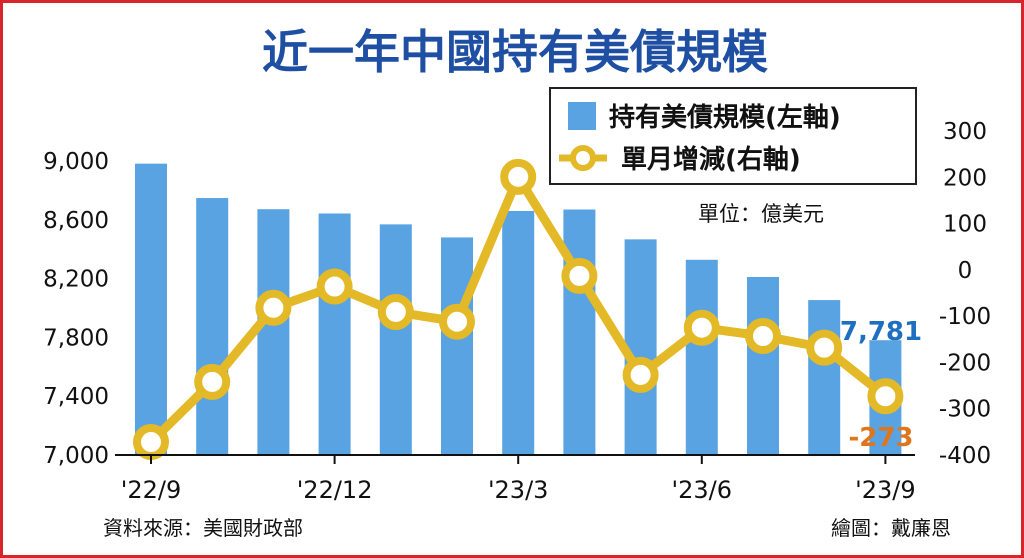 This screenshot has width=1024, height=558. What do you see at coordinates (76, 221) in the screenshot?
I see `left-tick-label-4: 8,600` at bounding box center [76, 221].